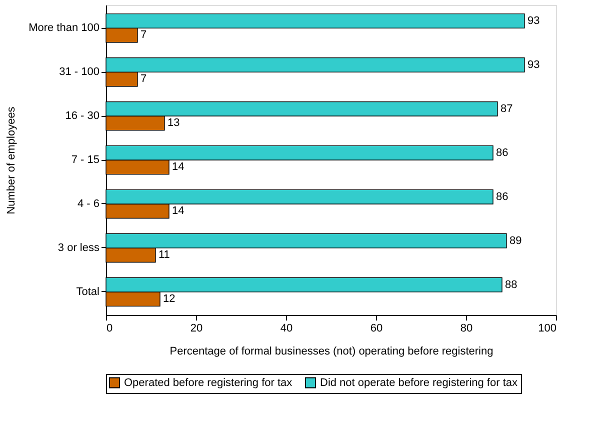 This screenshot has height=447, width=598. I want to click on x-tick-label: 100, so click(547, 328).